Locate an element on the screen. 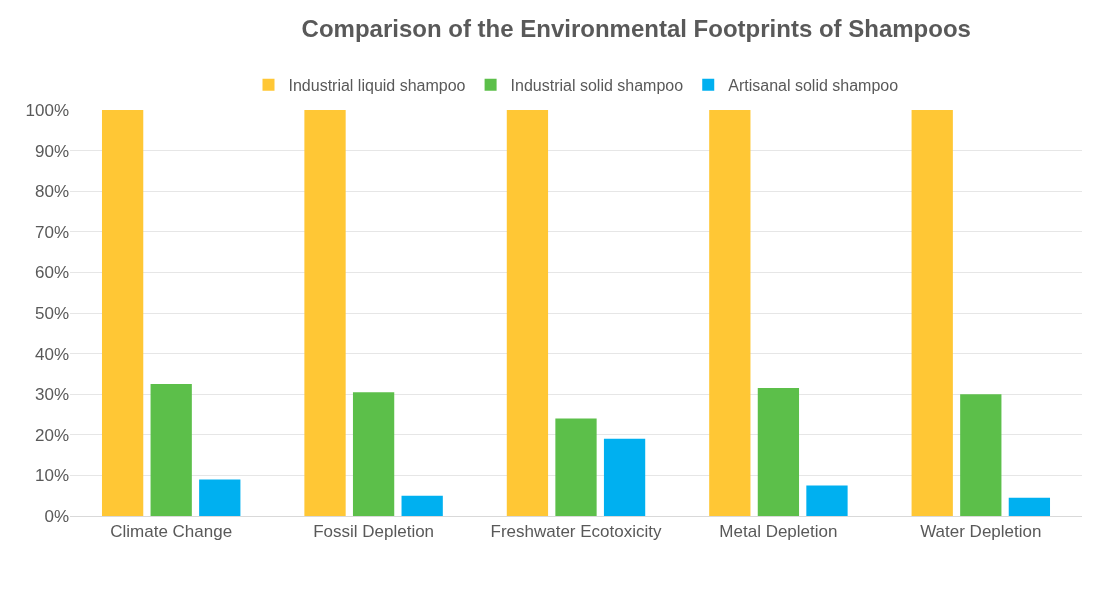  y-tick-label: 30% is located at coordinates (51, 395).